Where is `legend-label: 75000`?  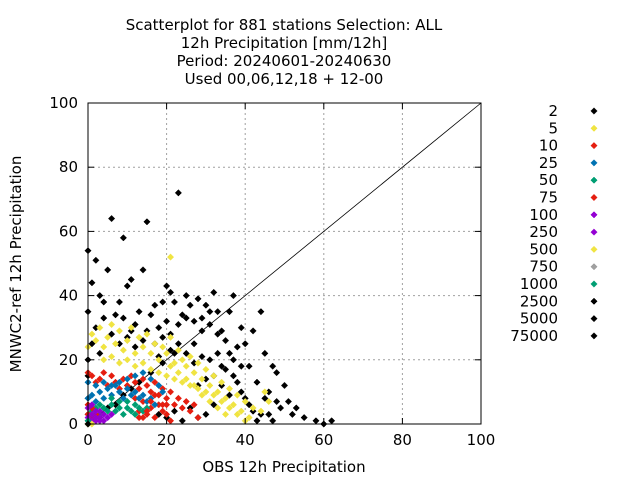 legend-label: 75000 is located at coordinates (534, 336).